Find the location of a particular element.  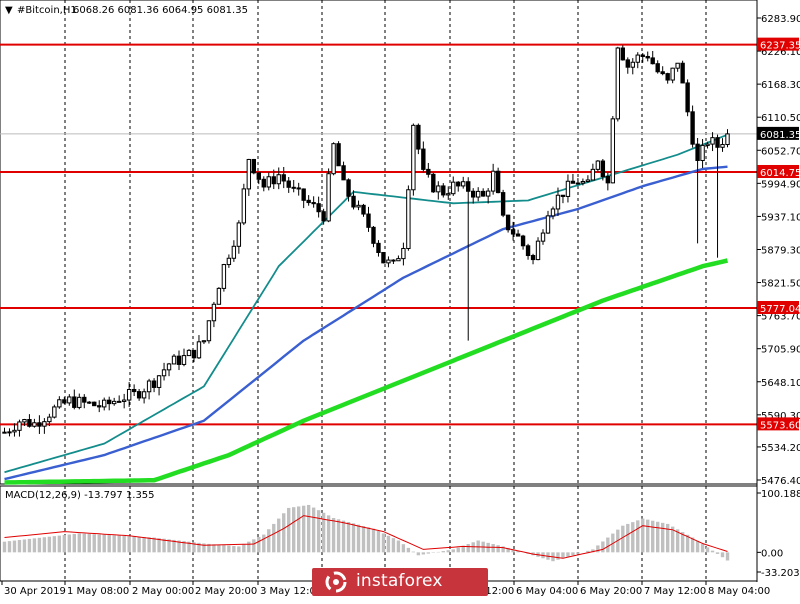

macd-label: MACD(12,26,9) -13.797 1.355 is located at coordinates (80, 495).